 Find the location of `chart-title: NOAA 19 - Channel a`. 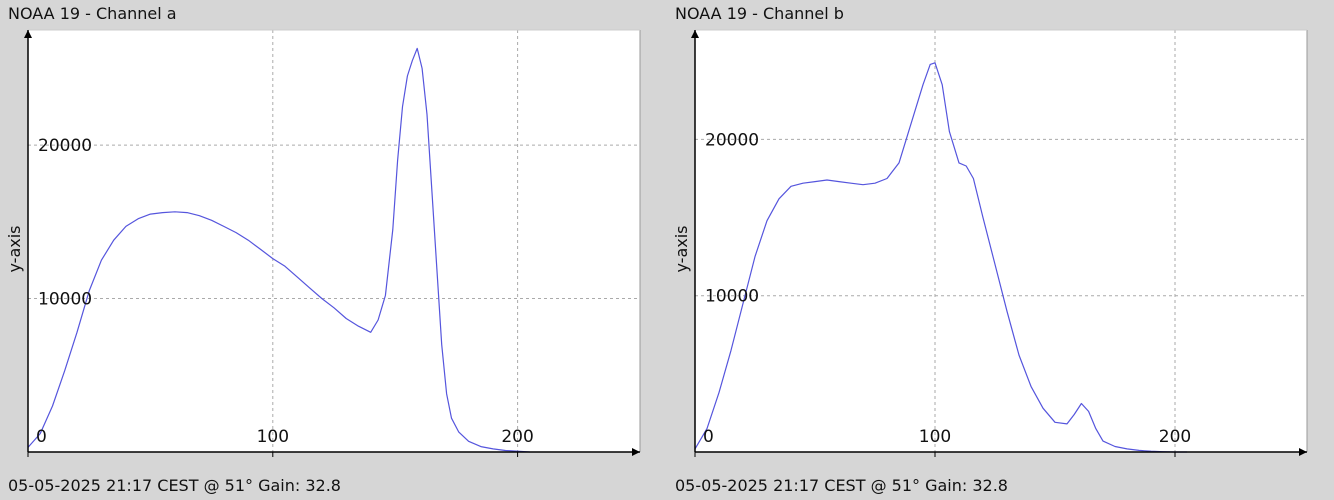

chart-title: NOAA 19 - Channel a is located at coordinates (92, 13).